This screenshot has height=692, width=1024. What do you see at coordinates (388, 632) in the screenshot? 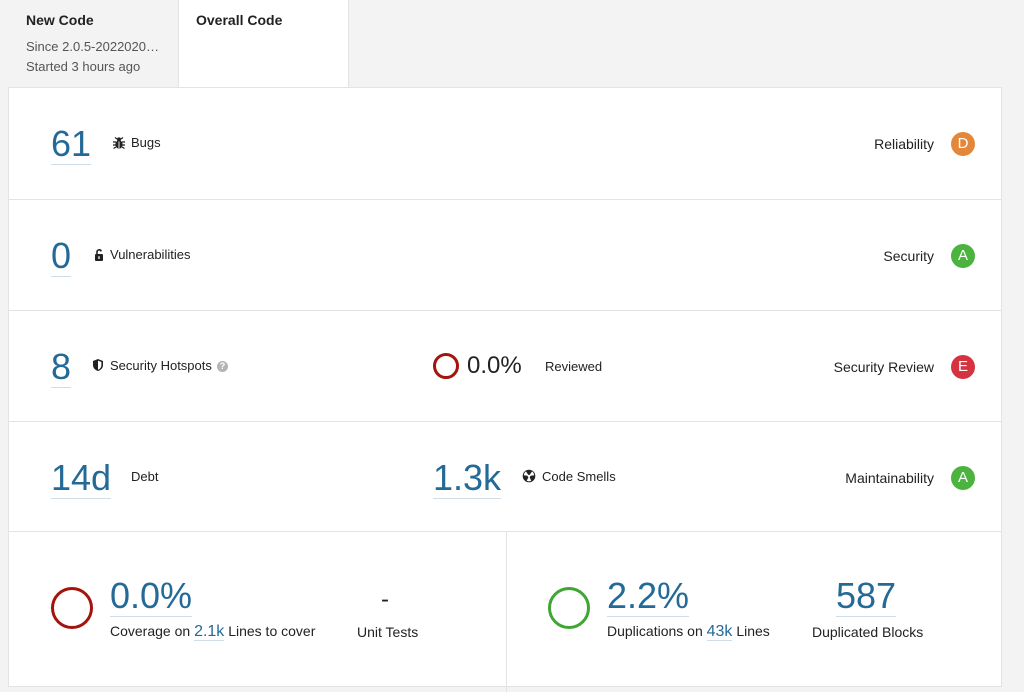
I see `unit-tests-label: Unit Tests` at bounding box center [388, 632].